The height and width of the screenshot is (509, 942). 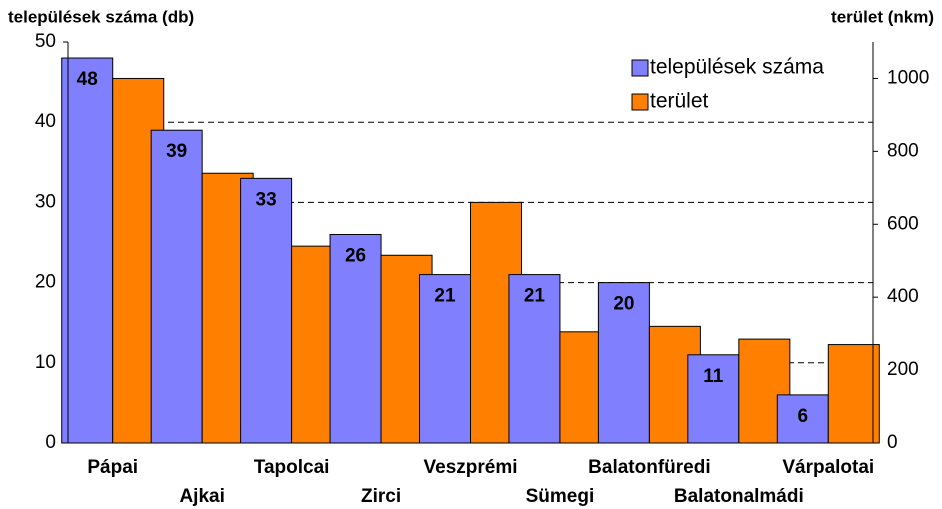 I want to click on data-label: 26, so click(x=355, y=255).